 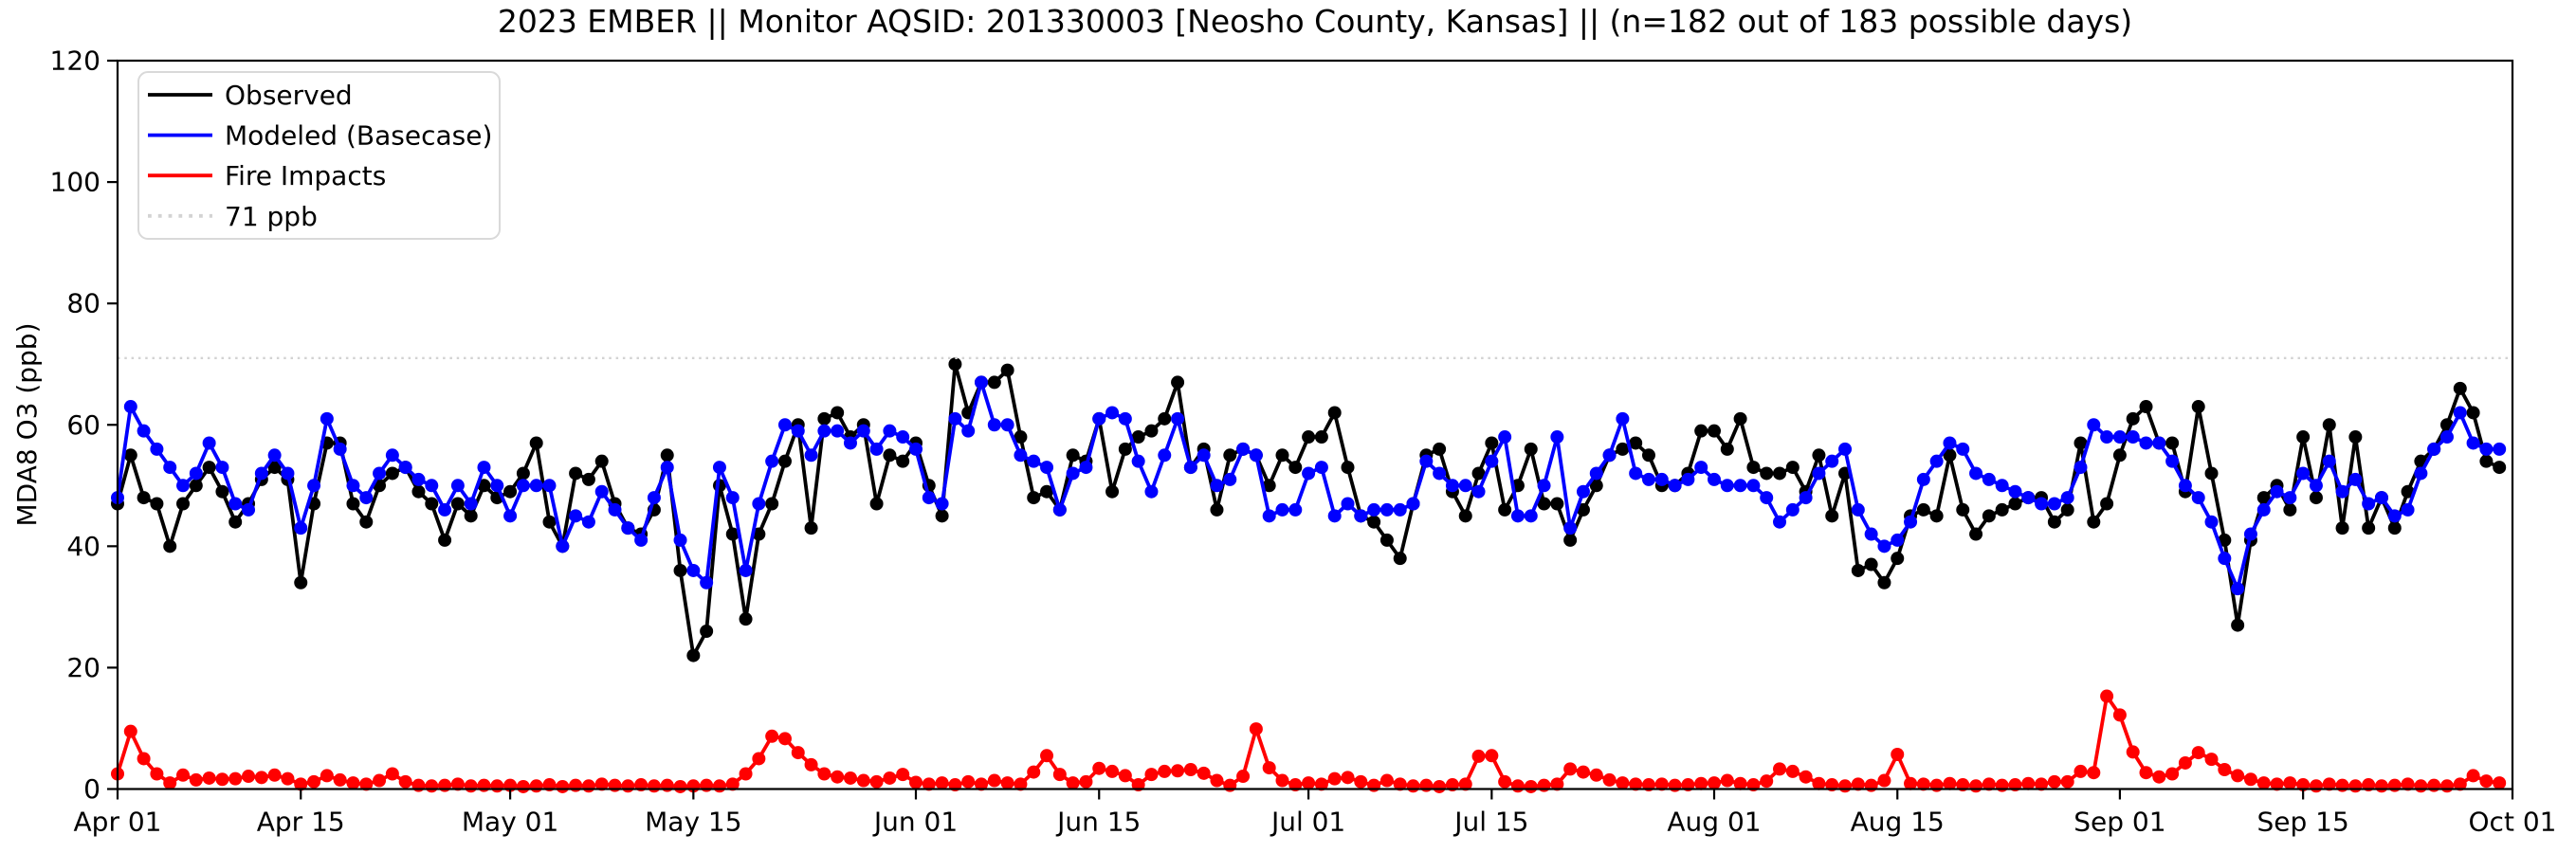 I want to click on x-tick-label: Jun 01, so click(x=915, y=822).